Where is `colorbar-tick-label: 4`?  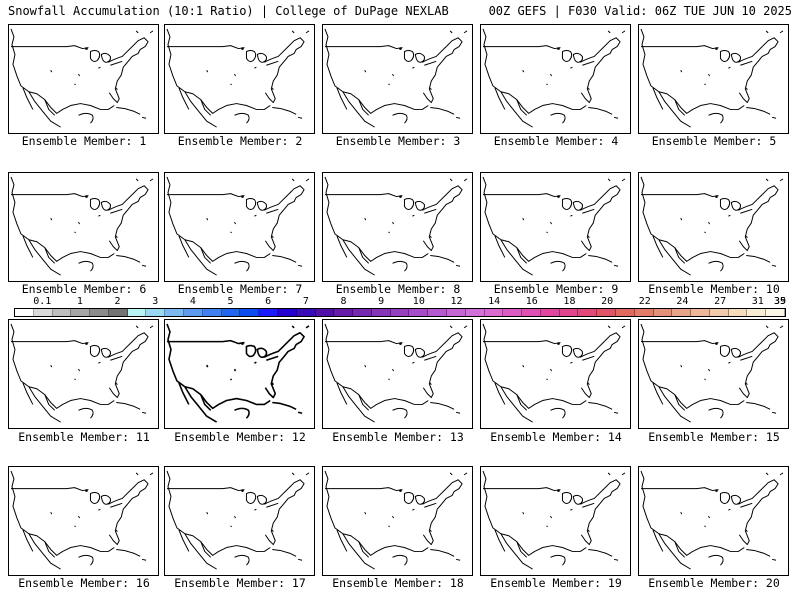 colorbar-tick-label: 4 is located at coordinates (192, 301).